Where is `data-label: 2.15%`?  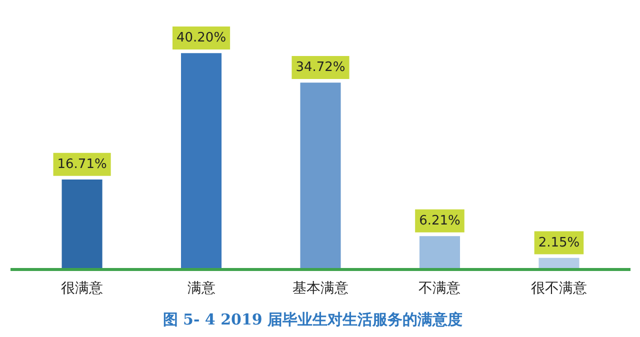
data-label: 2.15% is located at coordinates (559, 242).